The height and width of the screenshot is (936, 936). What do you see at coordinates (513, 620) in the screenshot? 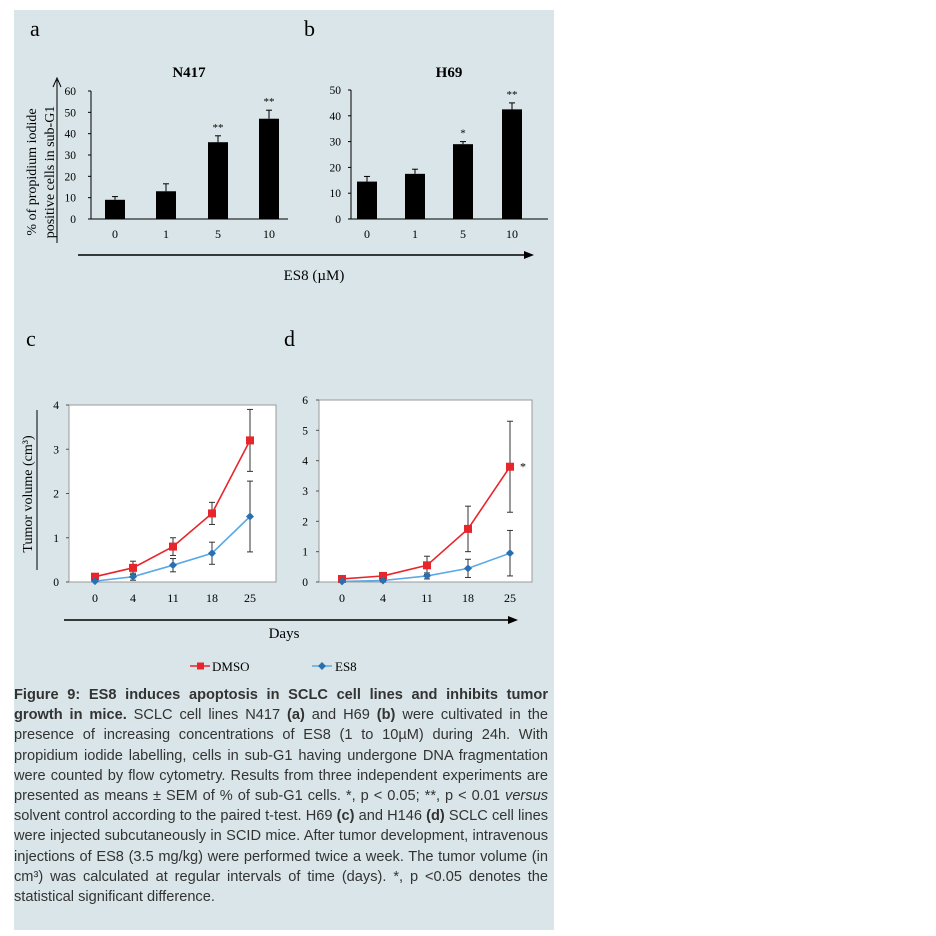
I see `bottom-xaxis-arrowhead` at bounding box center [513, 620].